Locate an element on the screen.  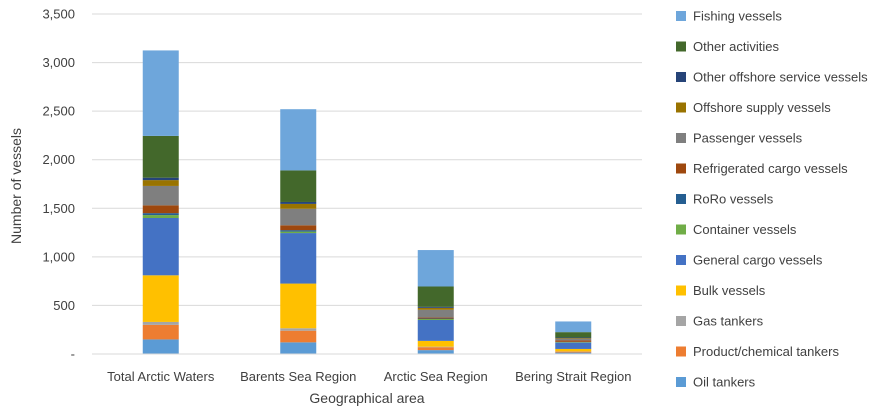
legend-item: Bulk vessels is located at coordinates (721, 290).